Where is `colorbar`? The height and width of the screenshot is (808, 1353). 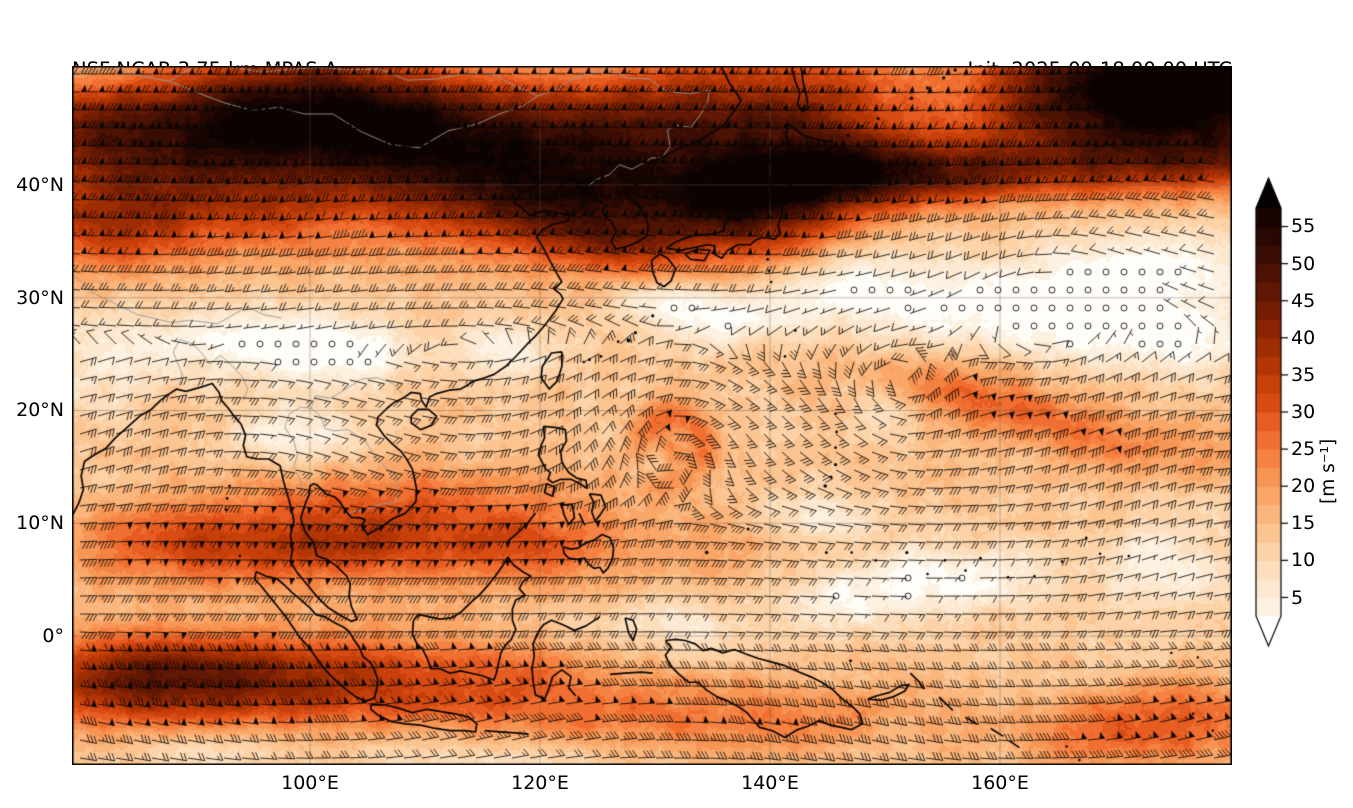 colorbar is located at coordinates (1273, 413).